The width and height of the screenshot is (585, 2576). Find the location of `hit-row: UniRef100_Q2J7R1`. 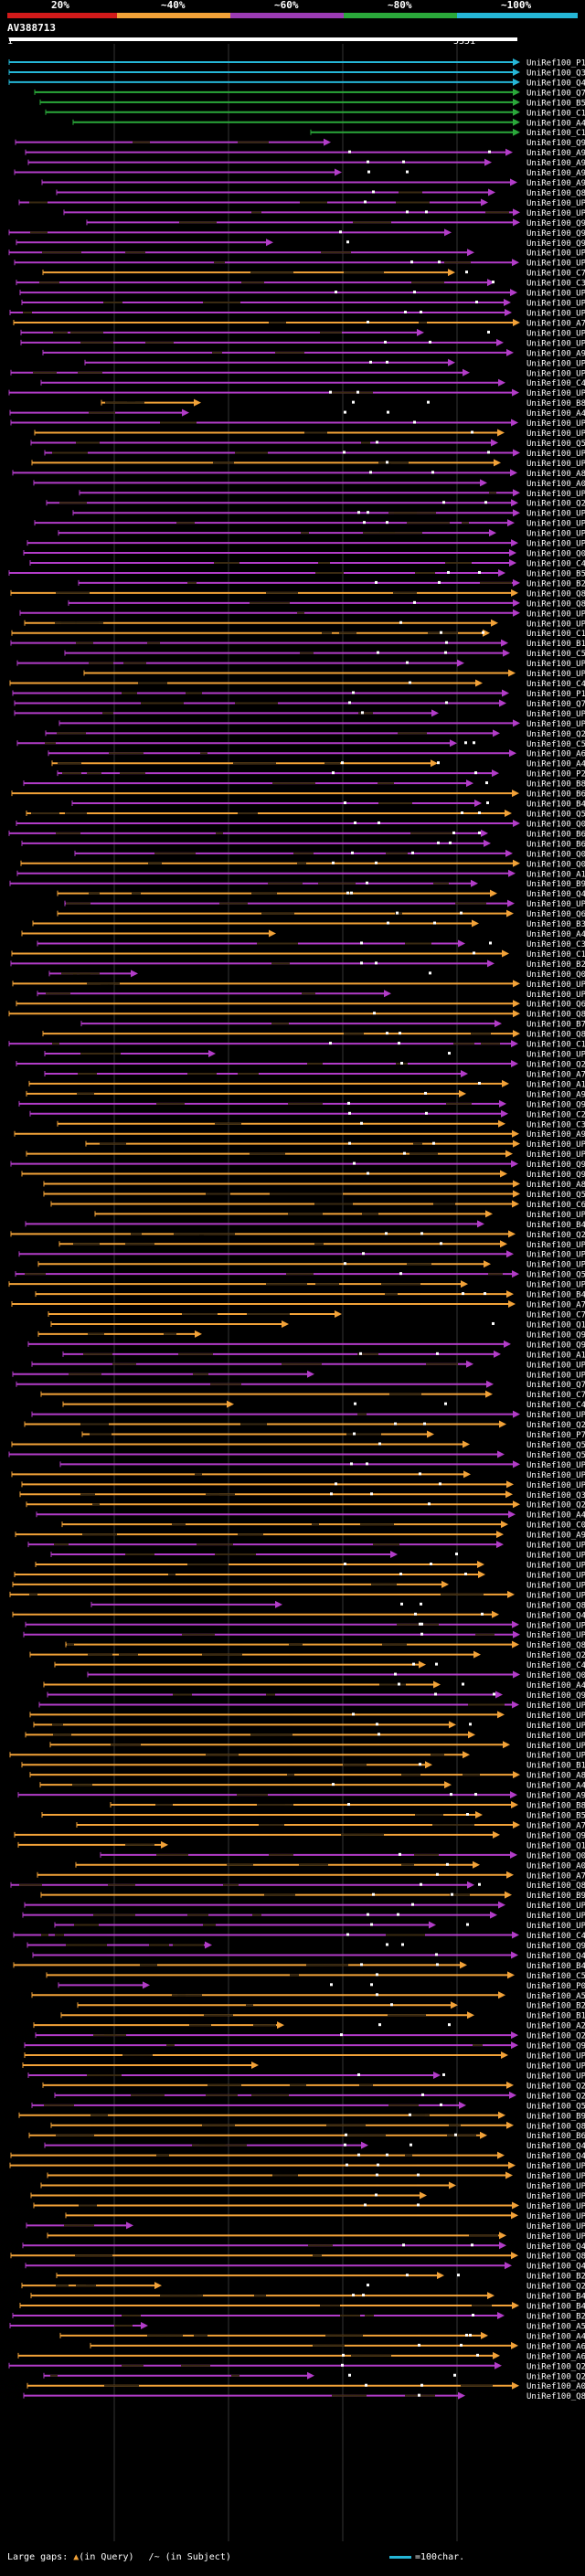

hit-row: UniRef100_Q2J7R1 is located at coordinates (303, 2287).